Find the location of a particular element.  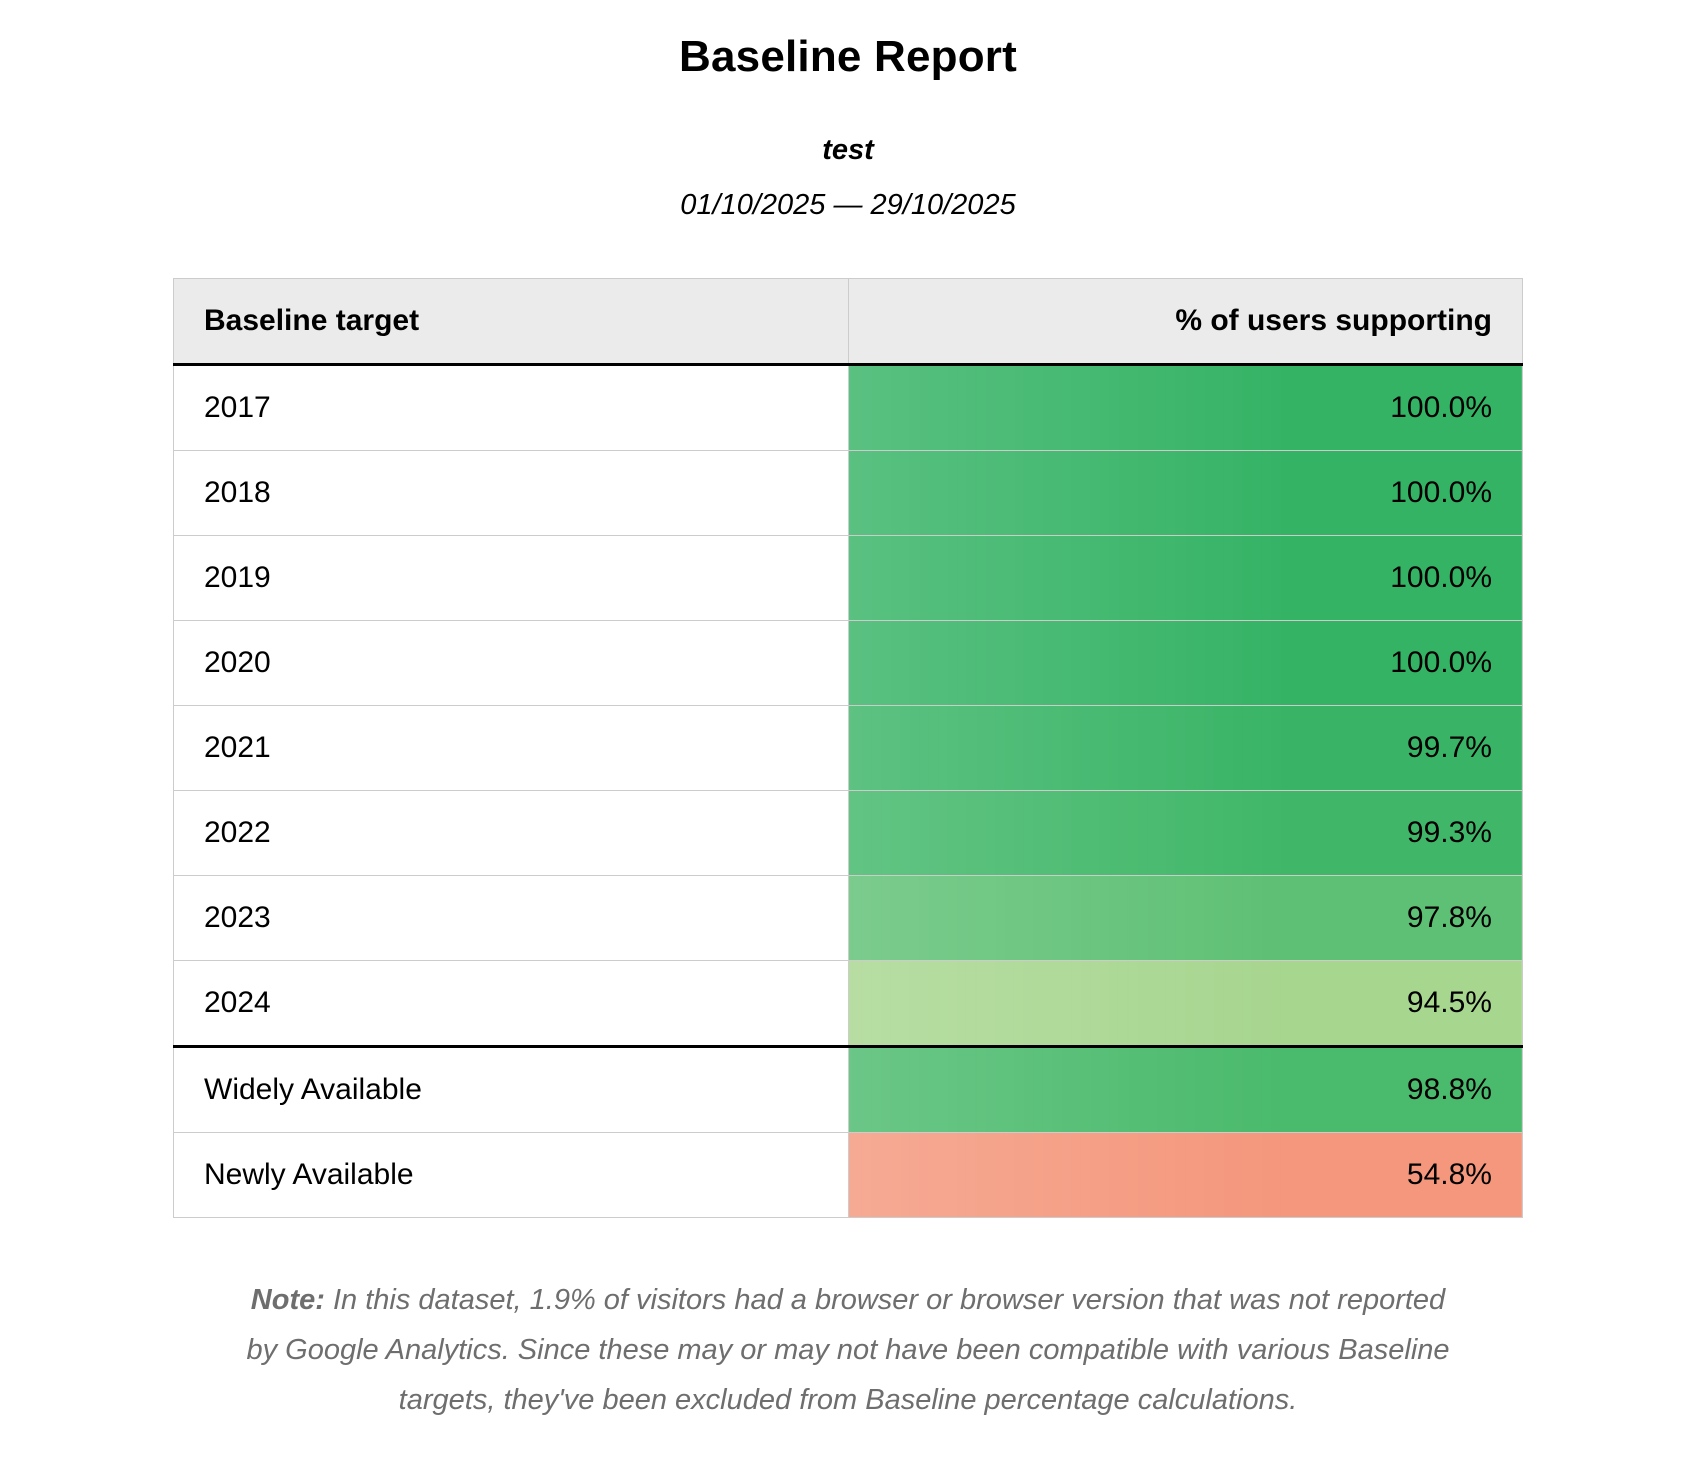

table-row: 2021 99.7% is located at coordinates (848, 748).